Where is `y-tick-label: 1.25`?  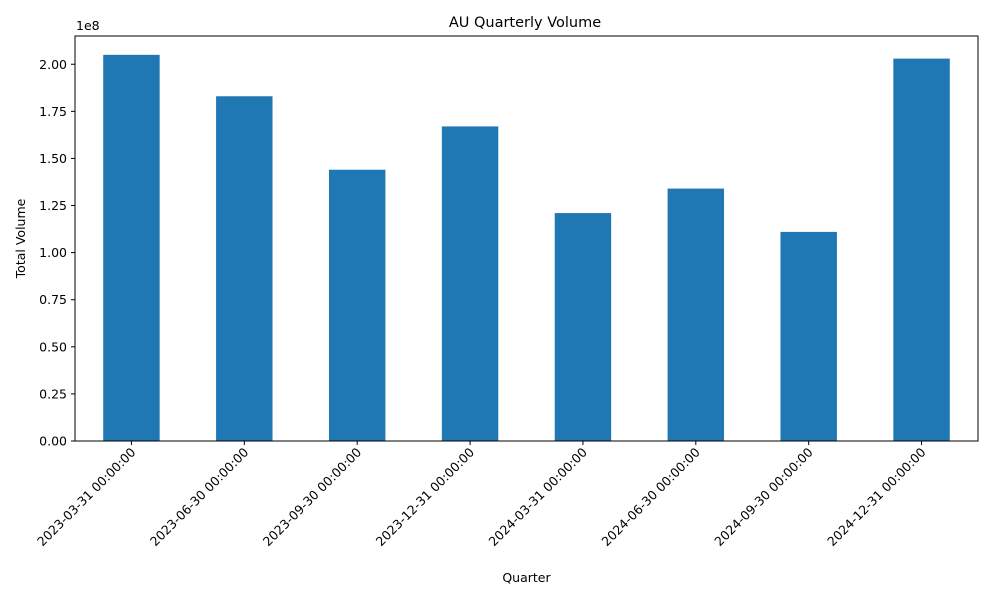 y-tick-label: 1.25 is located at coordinates (53, 205).